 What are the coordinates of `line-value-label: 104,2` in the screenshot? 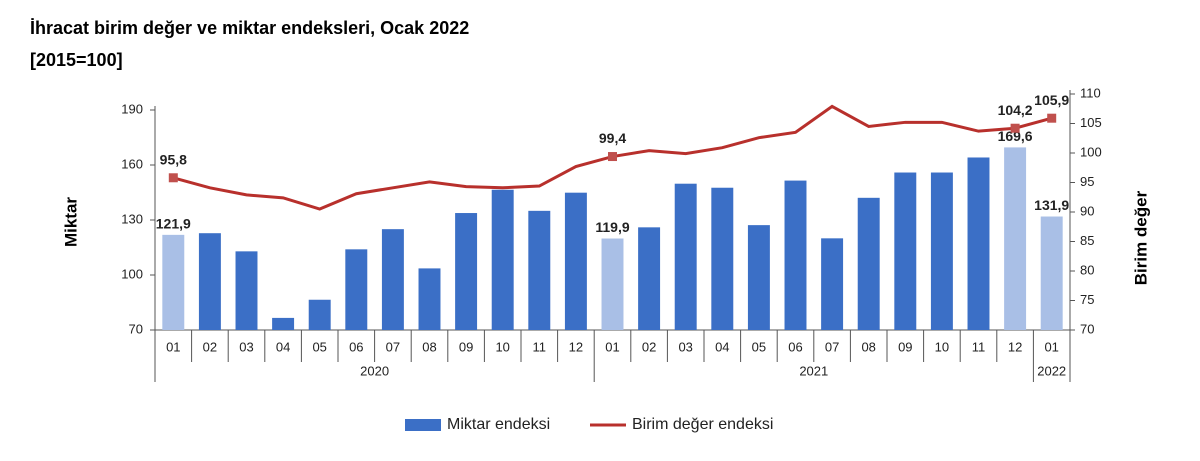 It's located at (1015, 110).